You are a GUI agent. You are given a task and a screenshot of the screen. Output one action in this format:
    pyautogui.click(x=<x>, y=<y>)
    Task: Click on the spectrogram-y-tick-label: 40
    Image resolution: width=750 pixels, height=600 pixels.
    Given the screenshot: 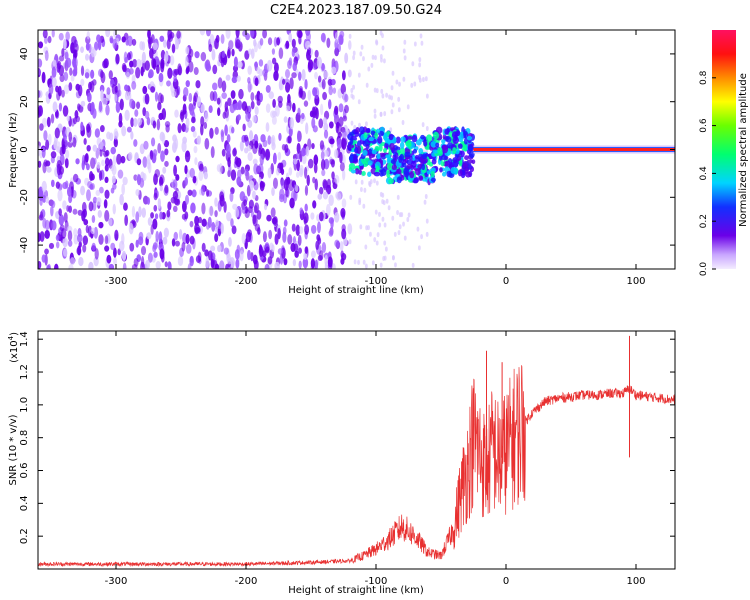 What is the action you would take?
    pyautogui.click(x=24, y=54)
    